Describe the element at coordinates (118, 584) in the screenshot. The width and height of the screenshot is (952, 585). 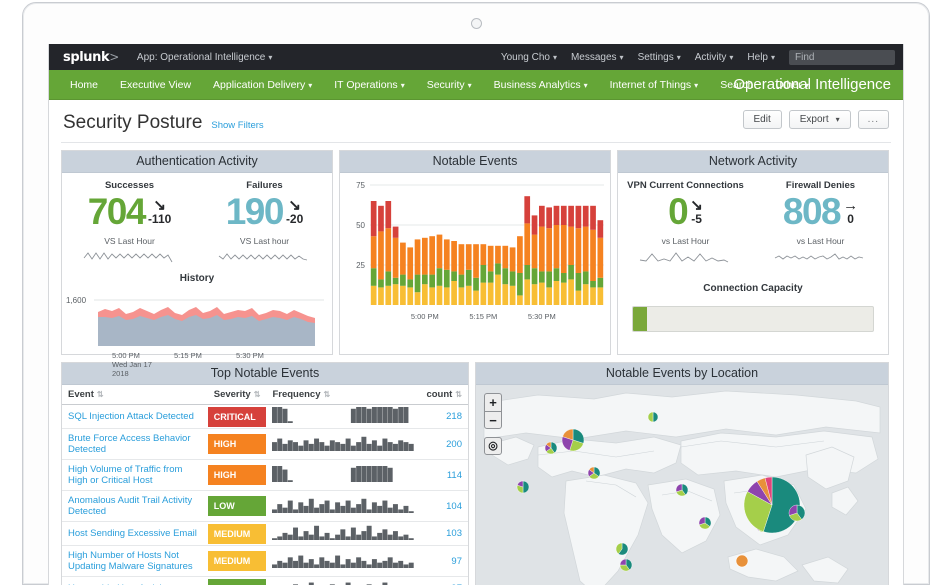
I see `event-link: Unroutable Host Activity` at that location.